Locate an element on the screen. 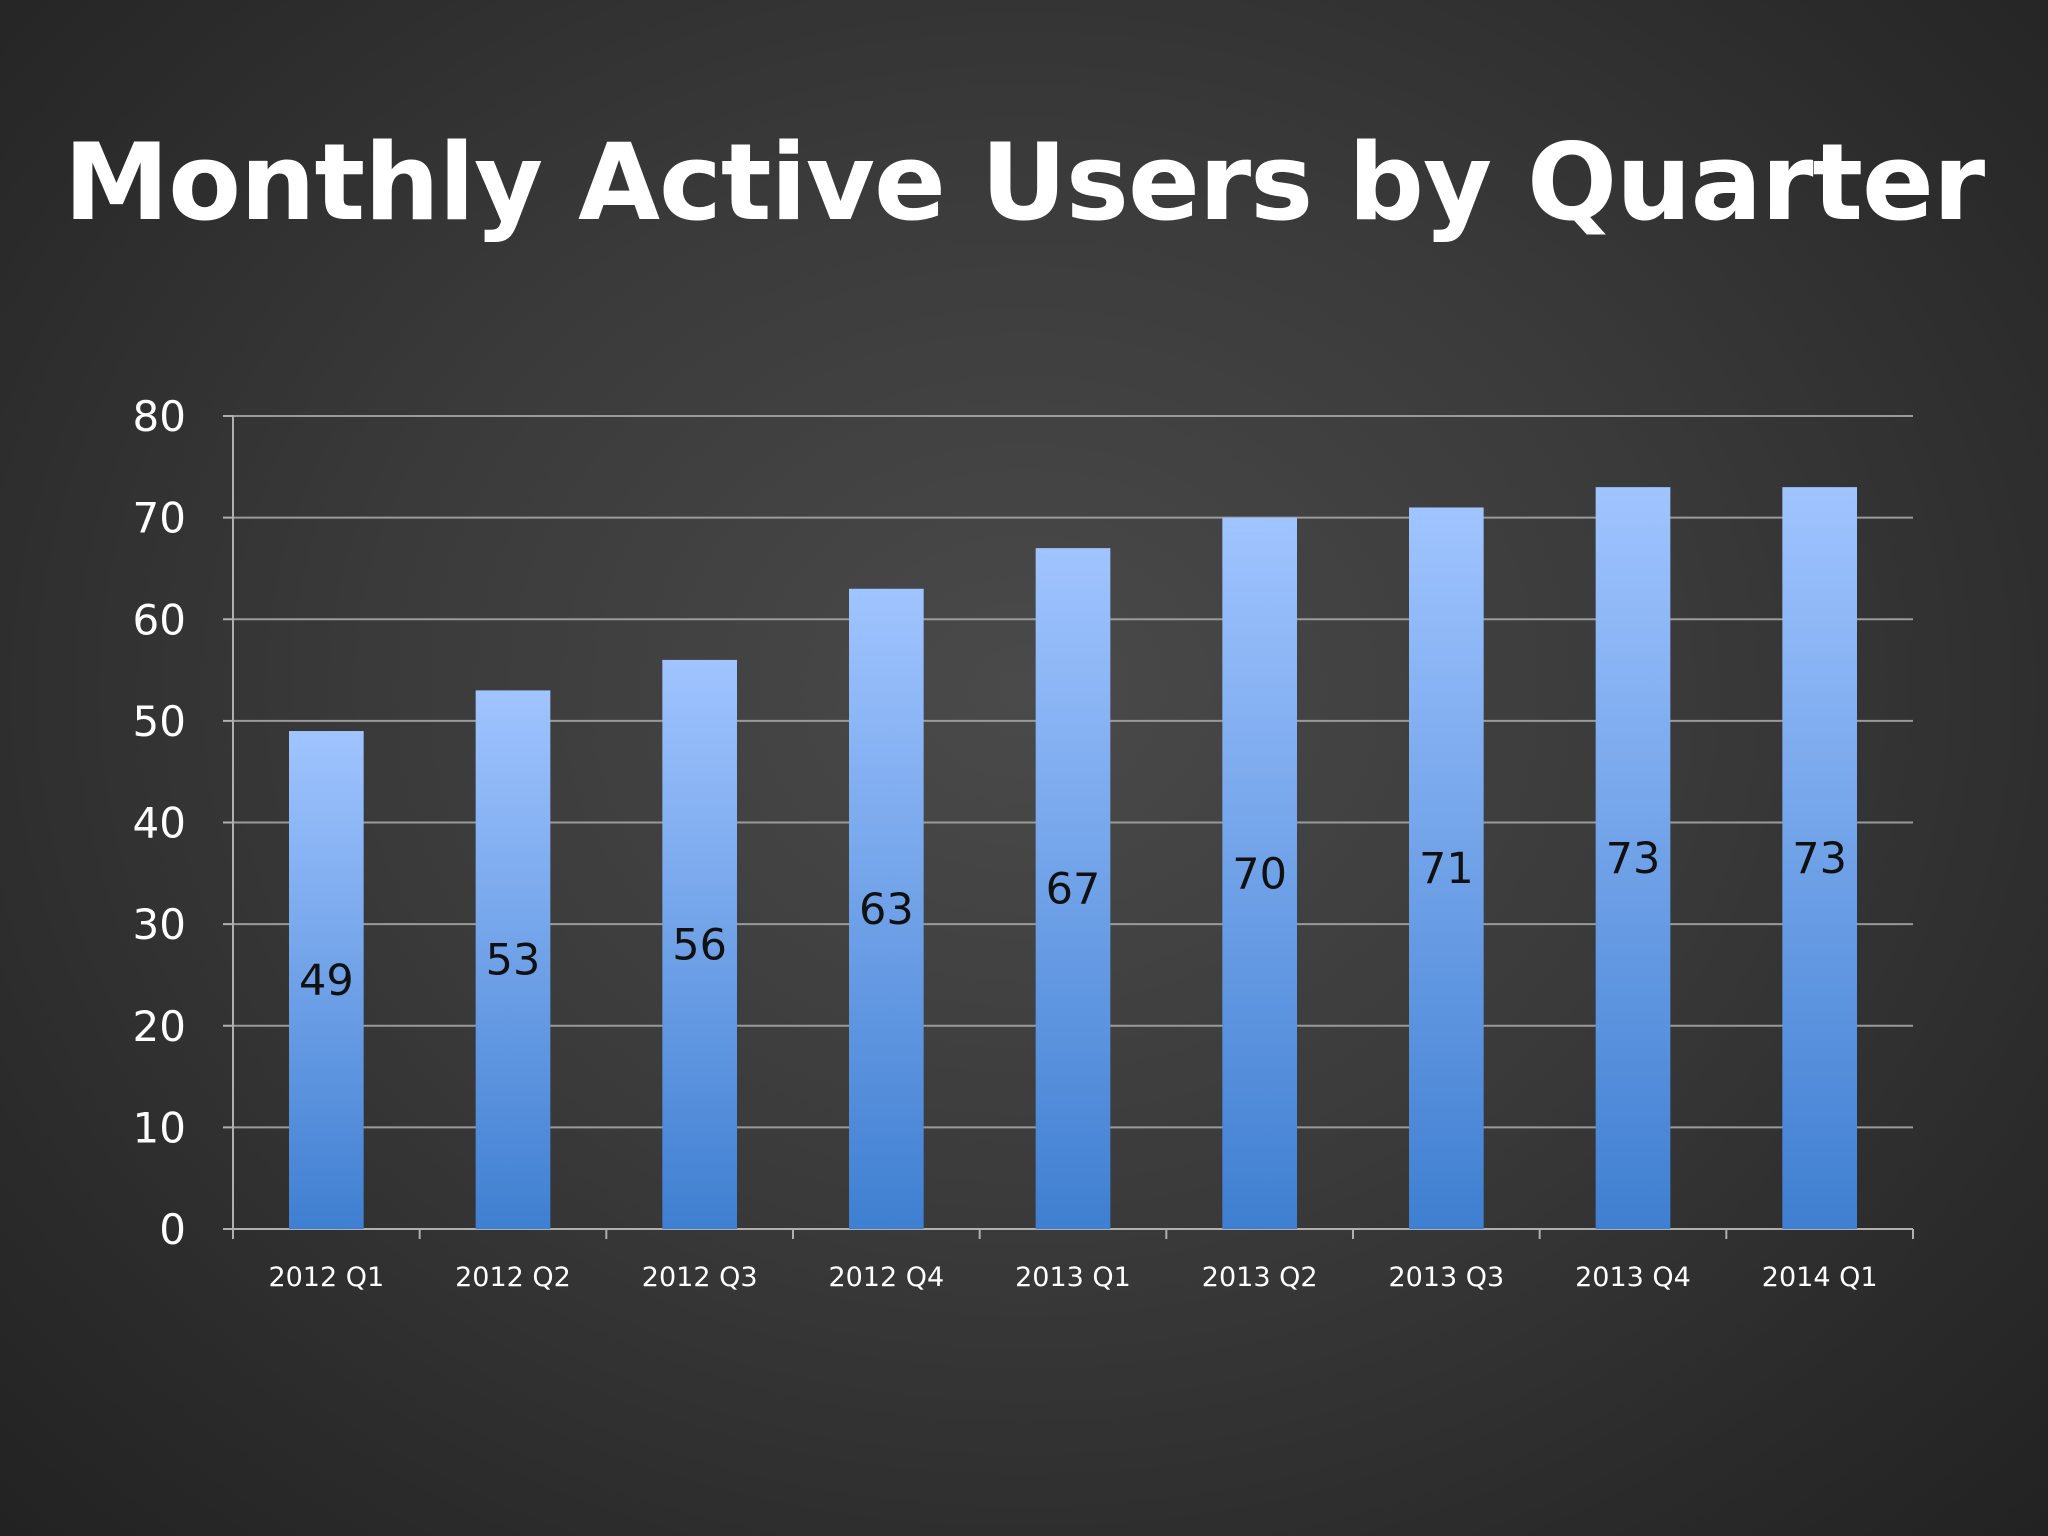  x-category-label: 2013 Q1 is located at coordinates (1073, 1277).